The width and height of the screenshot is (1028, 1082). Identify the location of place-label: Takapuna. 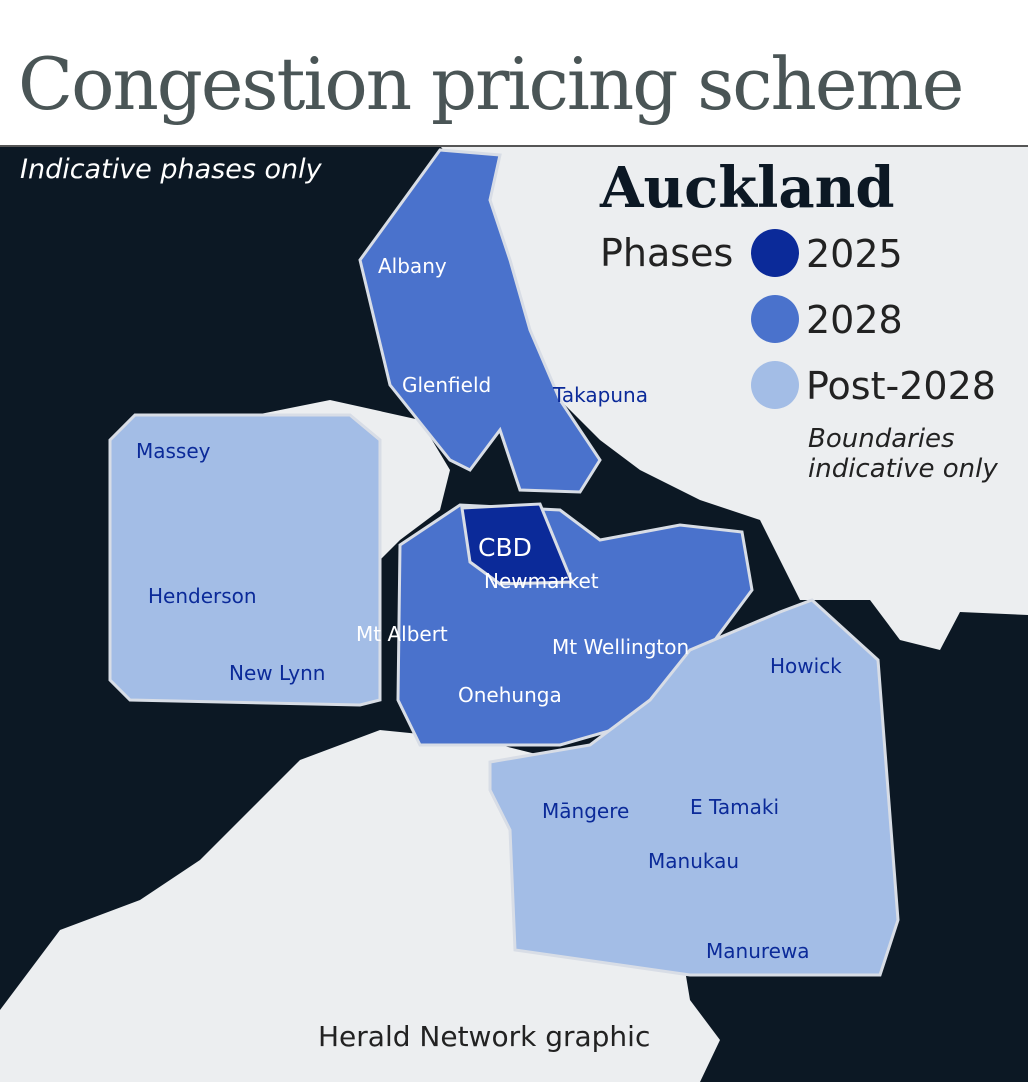
(600, 395).